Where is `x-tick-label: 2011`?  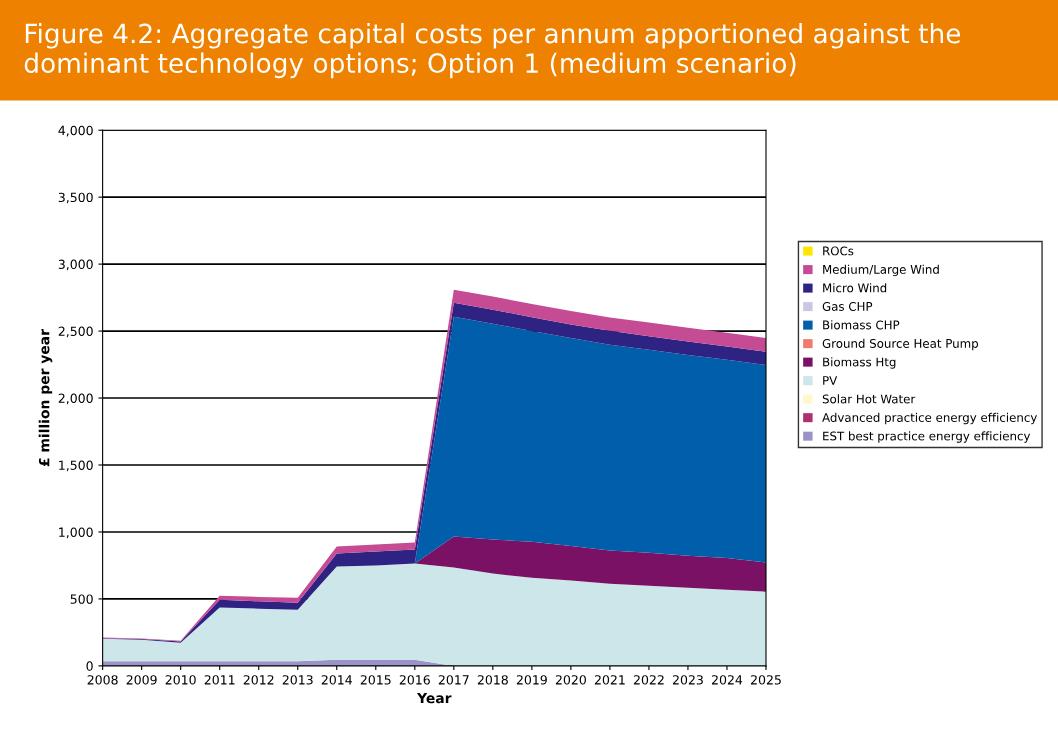
x-tick-label: 2011 is located at coordinates (219, 680).